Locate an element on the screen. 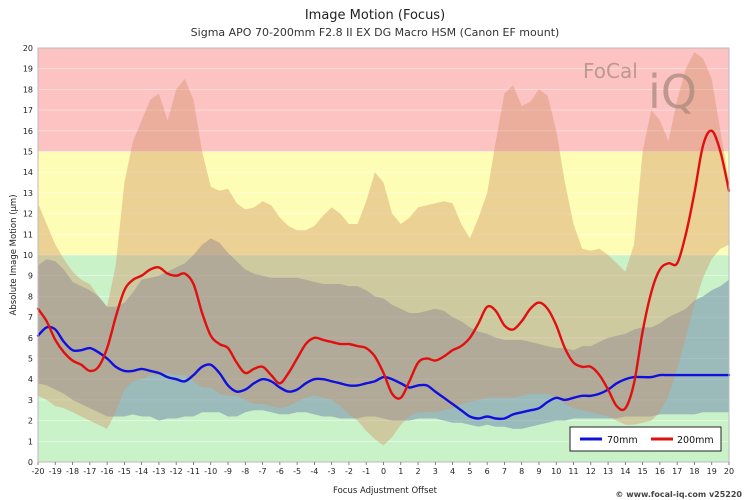  watermark-text-left: FoCal is located at coordinates (610, 71).